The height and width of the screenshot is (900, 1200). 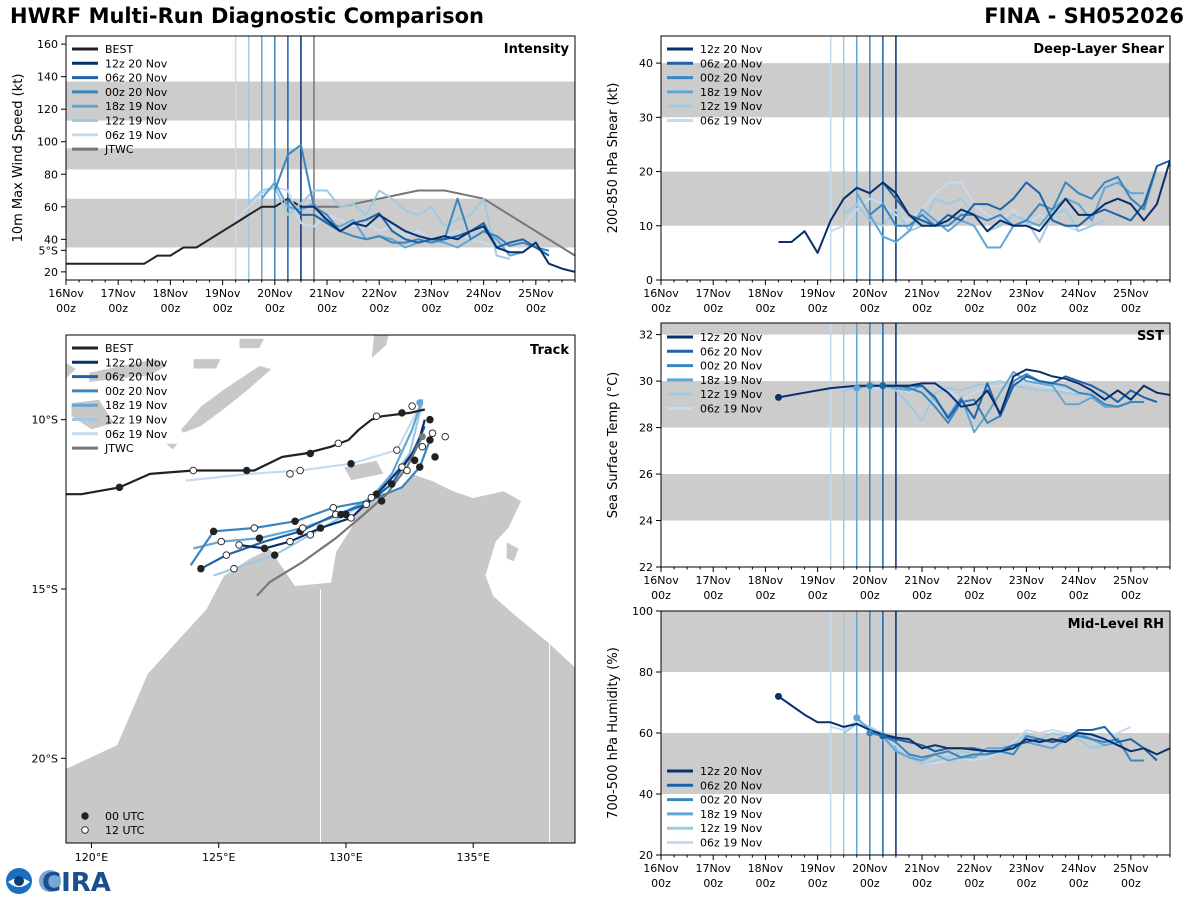 What do you see at coordinates (870, 868) in the screenshot?
I see `x-tick-label-day: 20Nov` at bounding box center [870, 868].